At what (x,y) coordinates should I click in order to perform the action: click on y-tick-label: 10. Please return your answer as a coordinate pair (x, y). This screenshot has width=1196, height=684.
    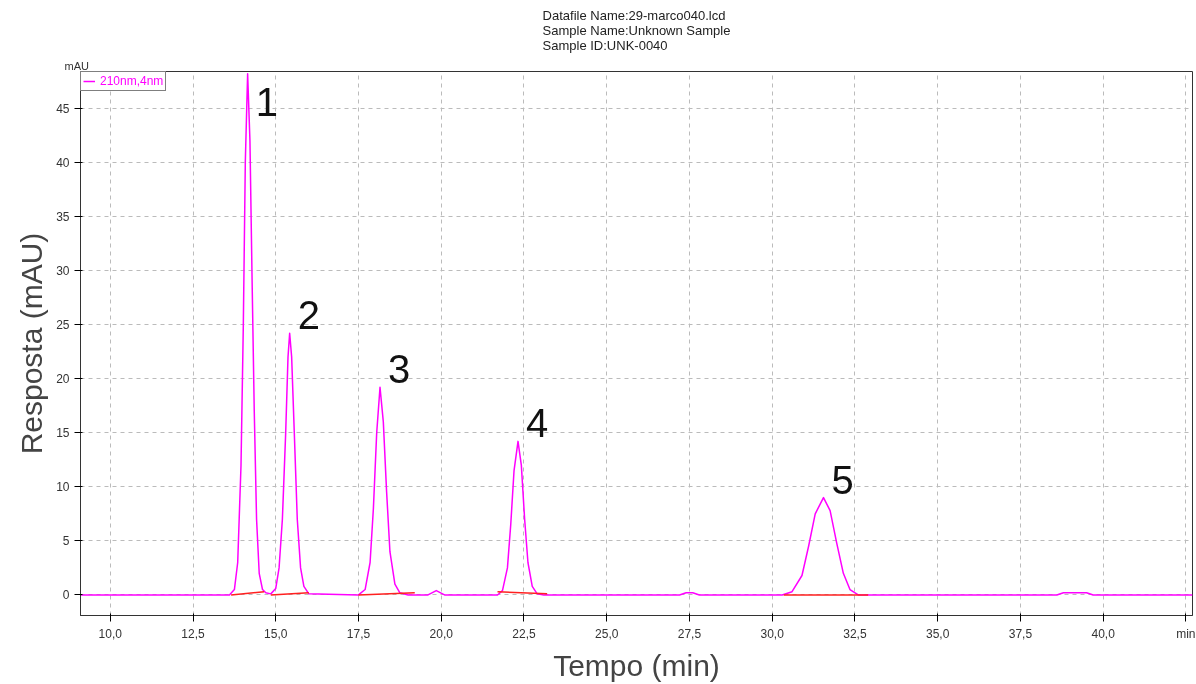
    Looking at the image, I should click on (63, 487).